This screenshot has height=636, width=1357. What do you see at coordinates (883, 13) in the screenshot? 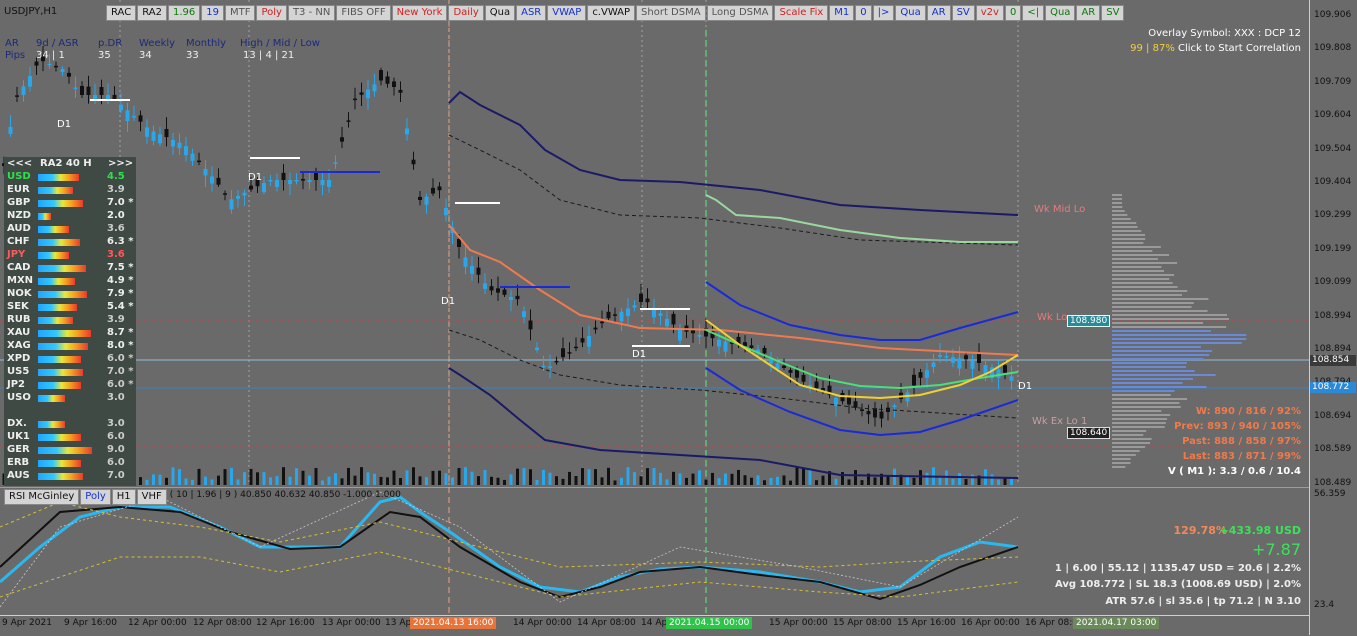
I see `toolbar-button---19: |>` at bounding box center [883, 13].